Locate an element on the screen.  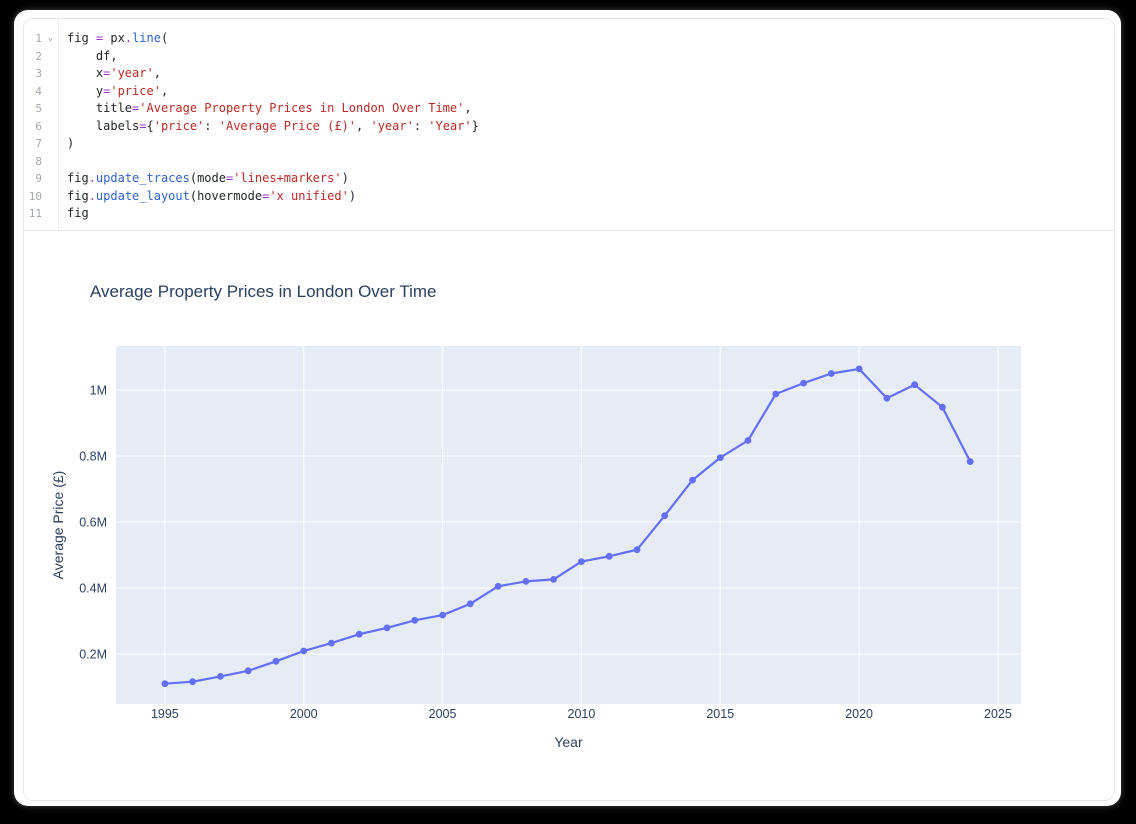
line-number: 11 is located at coordinates (35, 213).